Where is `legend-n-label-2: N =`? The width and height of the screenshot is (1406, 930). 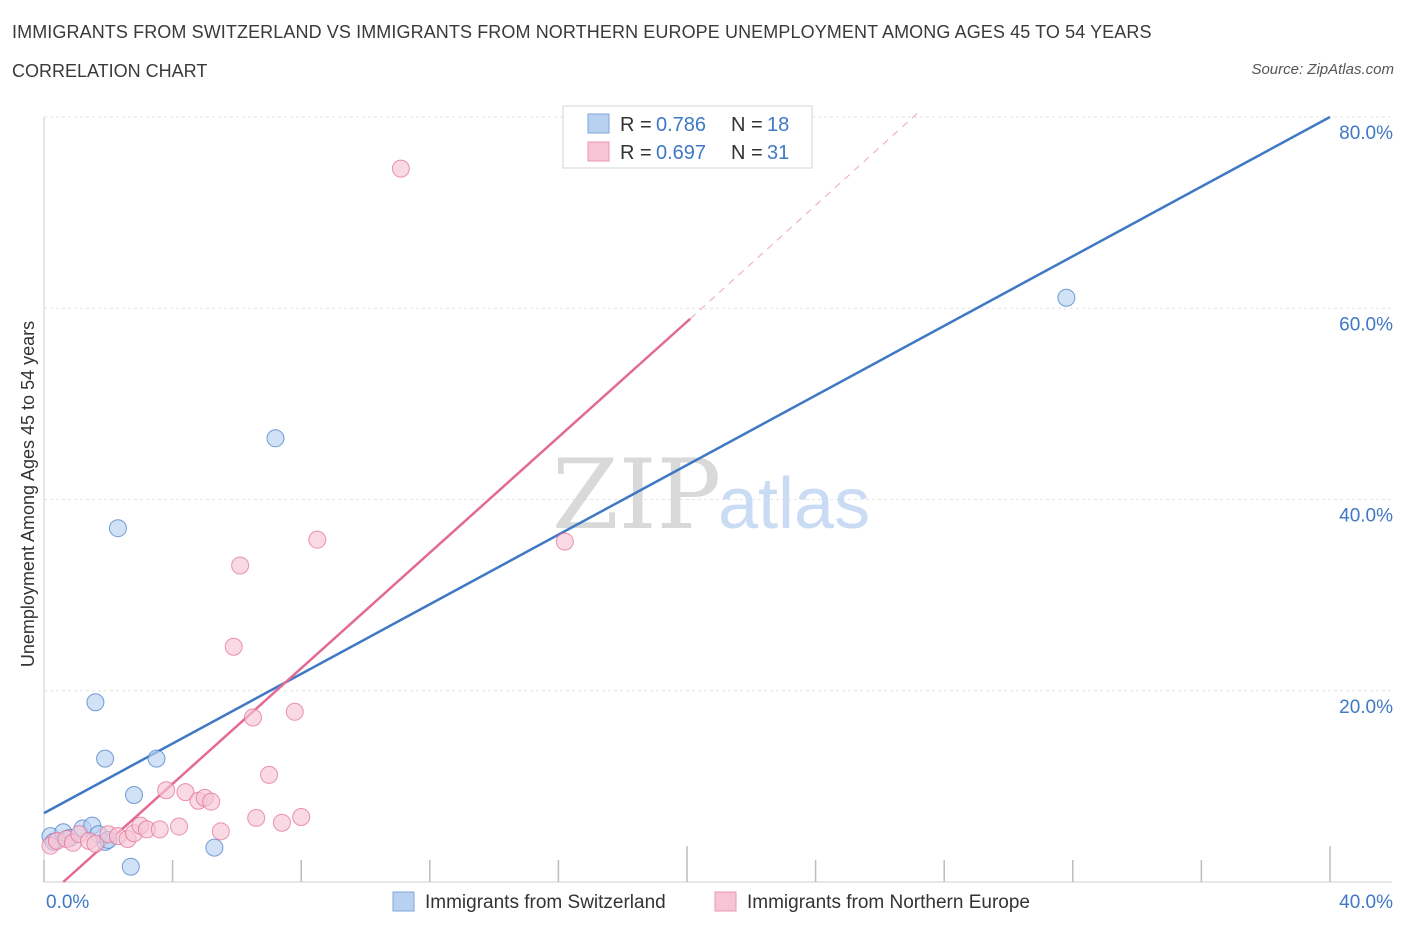
legend-n-label-2: N = is located at coordinates (747, 153).